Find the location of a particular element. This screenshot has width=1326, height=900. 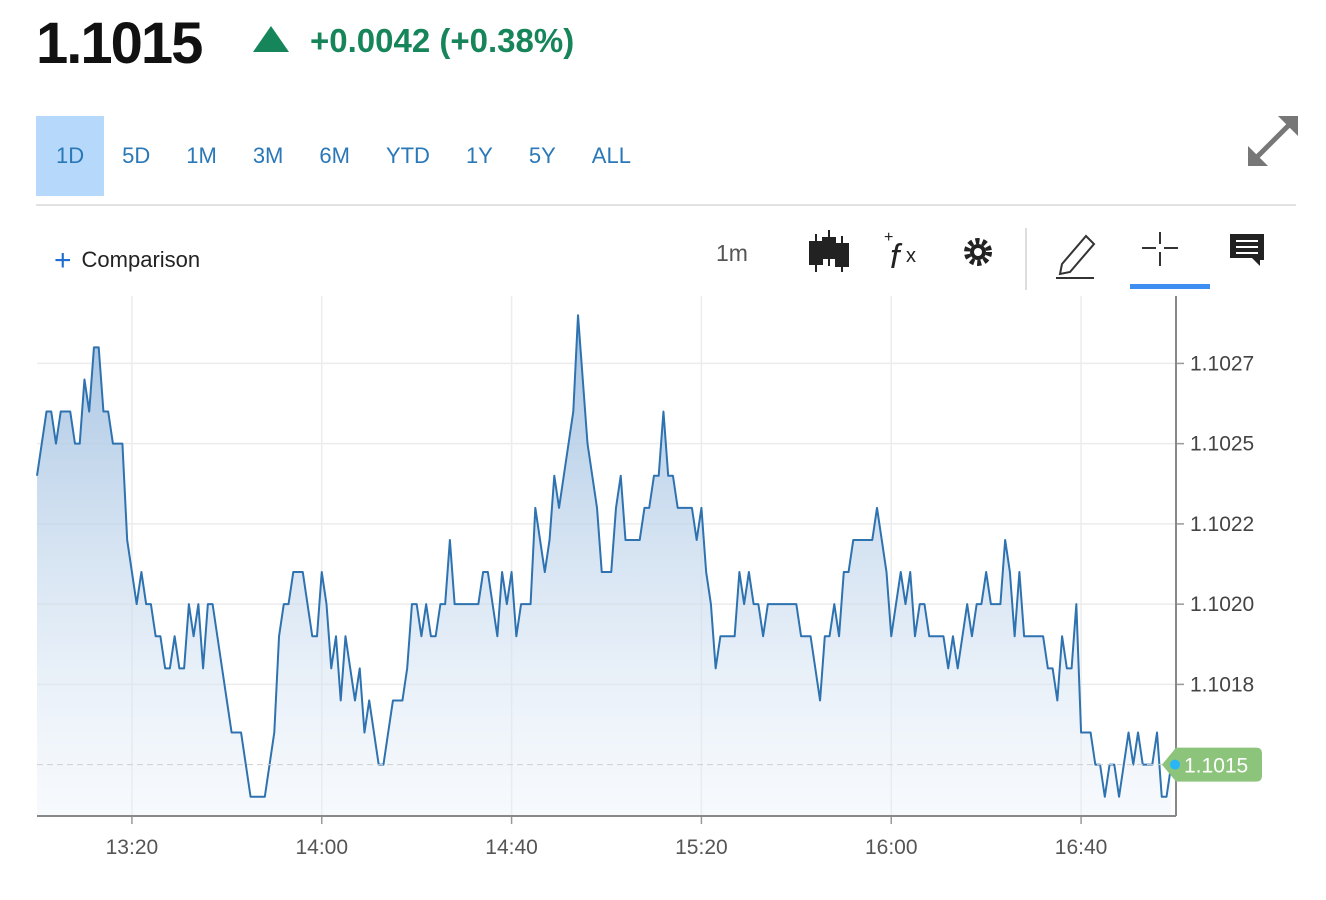

range-button: 1Y is located at coordinates (479, 155).